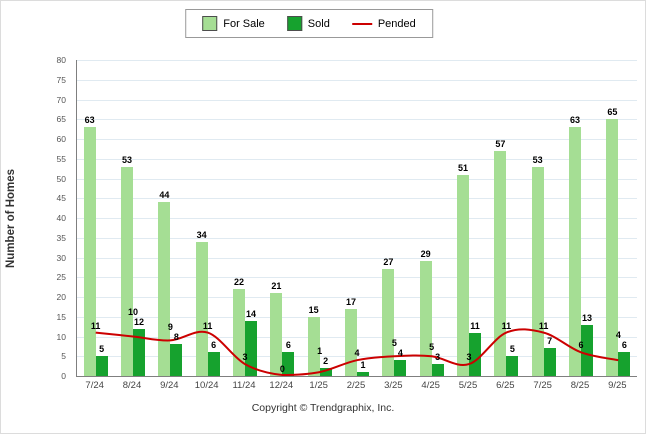 The width and height of the screenshot is (646, 434). Describe the element at coordinates (210, 23) in the screenshot. I see `for-sale-swatch-icon` at that location.